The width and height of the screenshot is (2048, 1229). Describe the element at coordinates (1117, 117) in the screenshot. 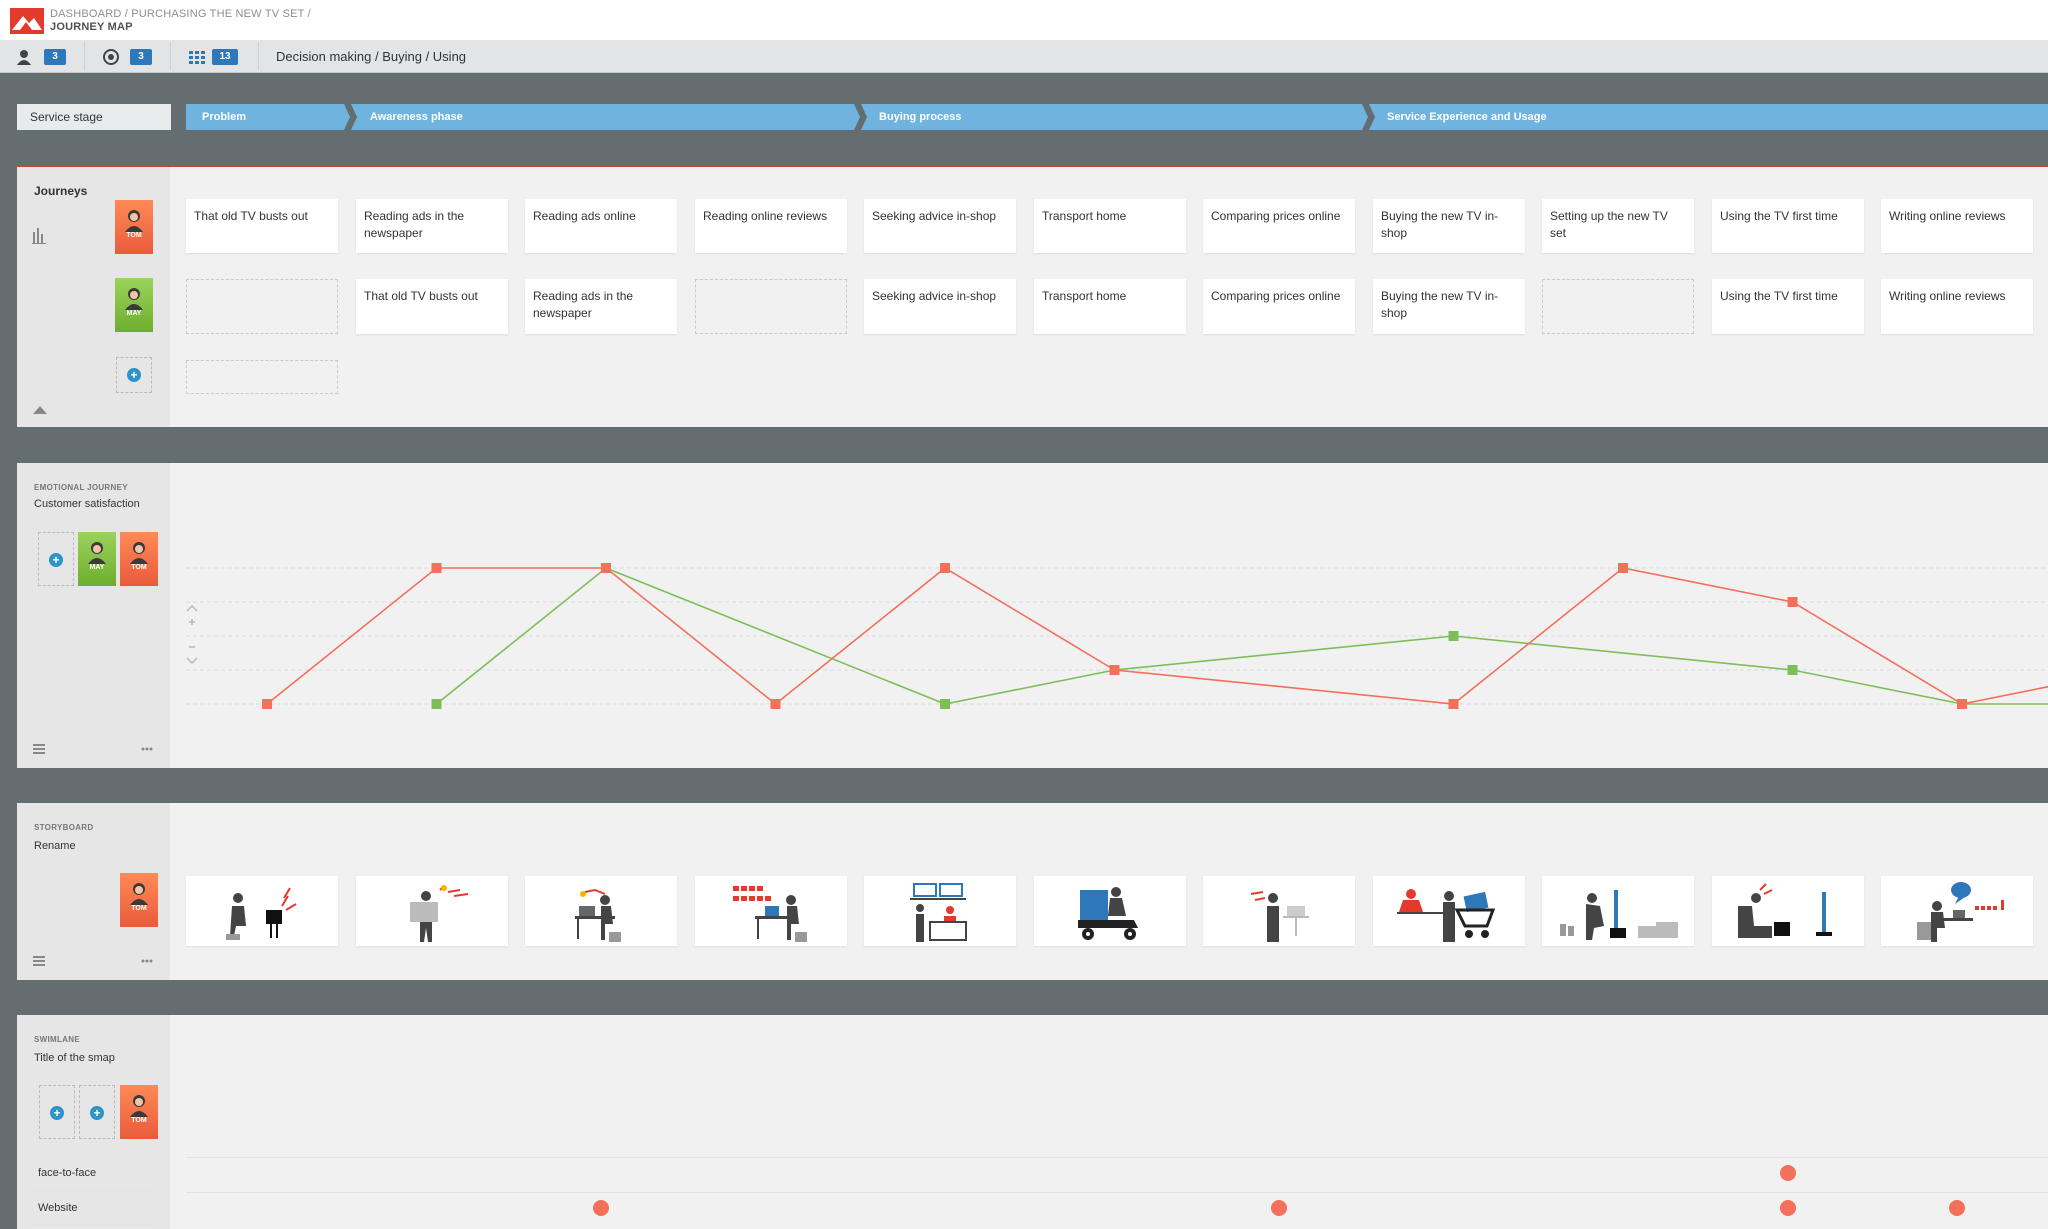

I see `stage-bar` at that location.